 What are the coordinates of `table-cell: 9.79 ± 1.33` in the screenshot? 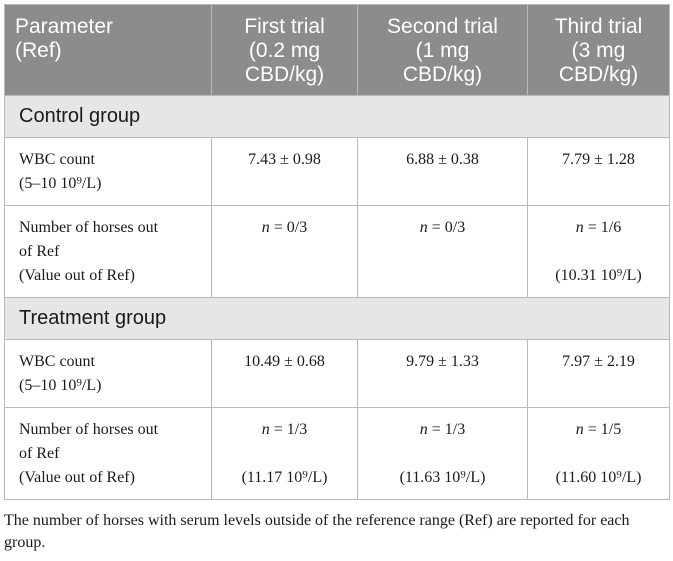 It's located at (442, 373).